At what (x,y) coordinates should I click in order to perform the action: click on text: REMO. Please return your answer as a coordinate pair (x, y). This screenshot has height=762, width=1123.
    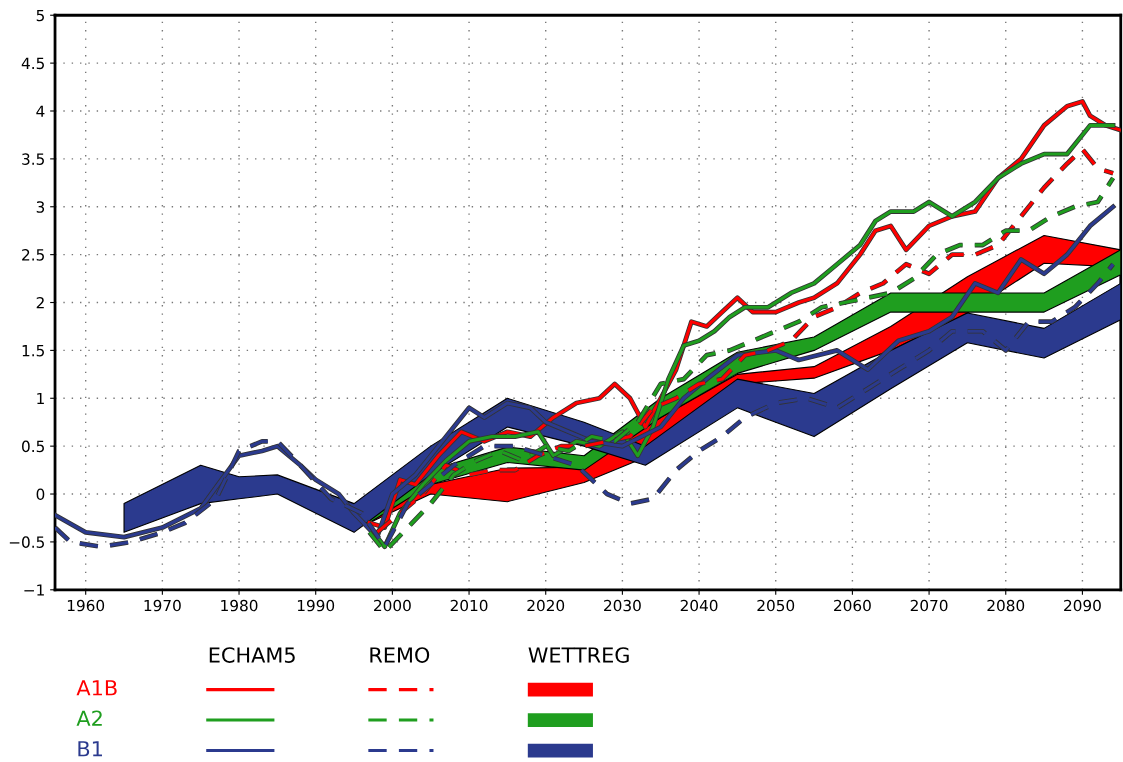
    Looking at the image, I should click on (400, 655).